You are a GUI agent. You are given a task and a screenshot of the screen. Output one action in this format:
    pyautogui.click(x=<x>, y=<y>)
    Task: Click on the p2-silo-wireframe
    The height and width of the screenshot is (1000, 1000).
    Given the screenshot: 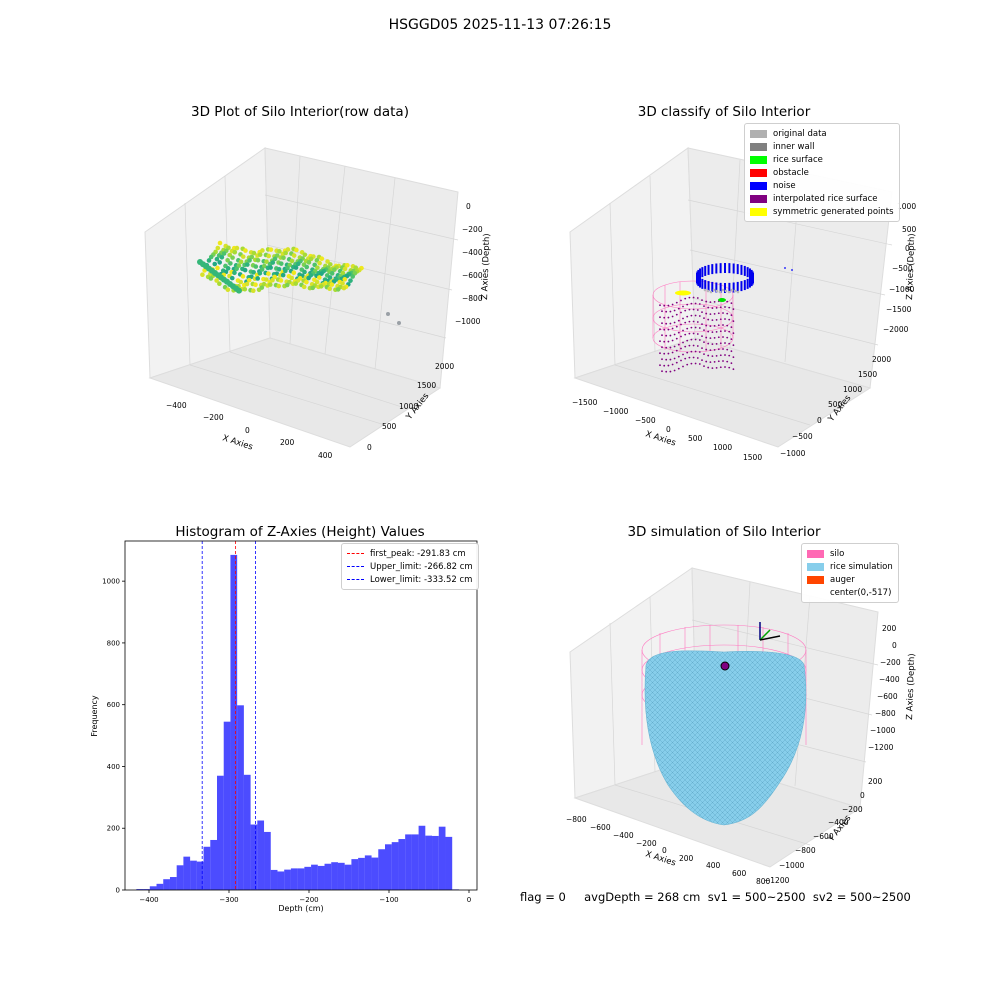 What is the action you would take?
    pyautogui.click(x=693, y=316)
    